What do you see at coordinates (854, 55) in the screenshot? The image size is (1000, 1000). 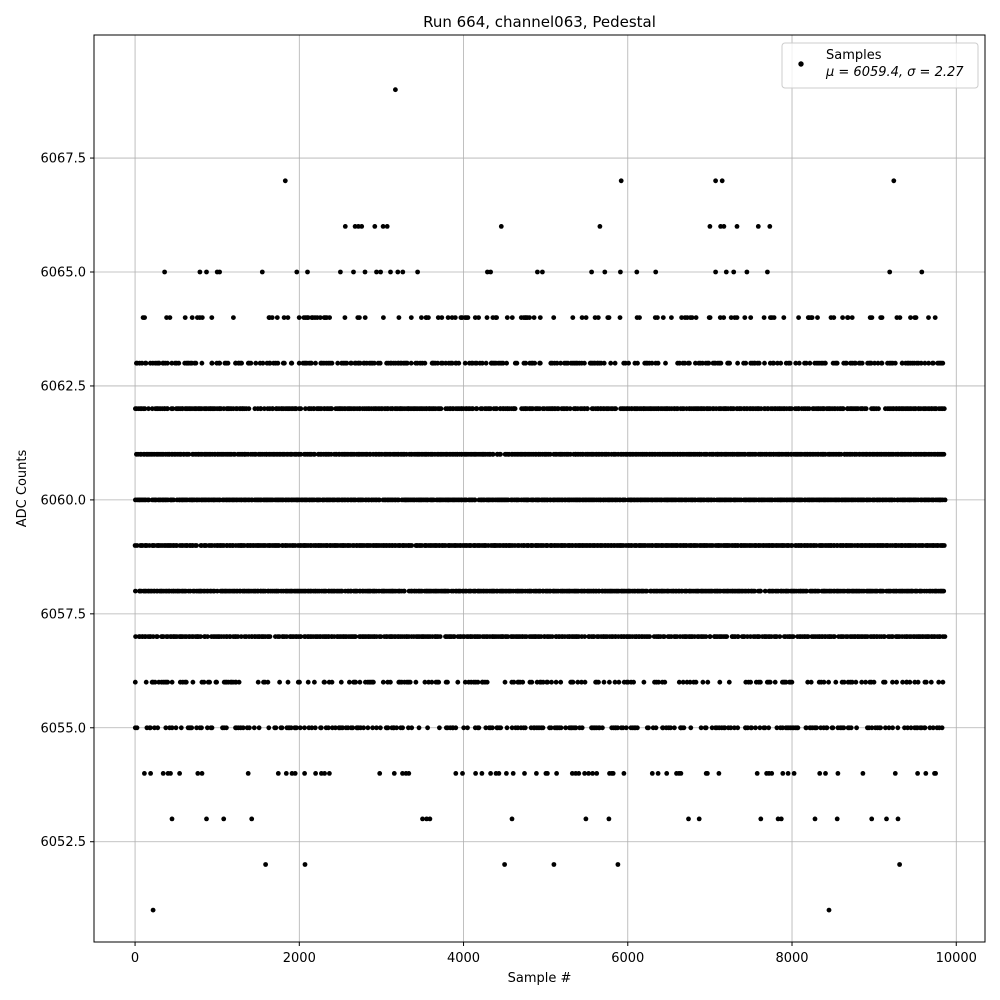 I see `legend-series-label: Samples` at bounding box center [854, 55].